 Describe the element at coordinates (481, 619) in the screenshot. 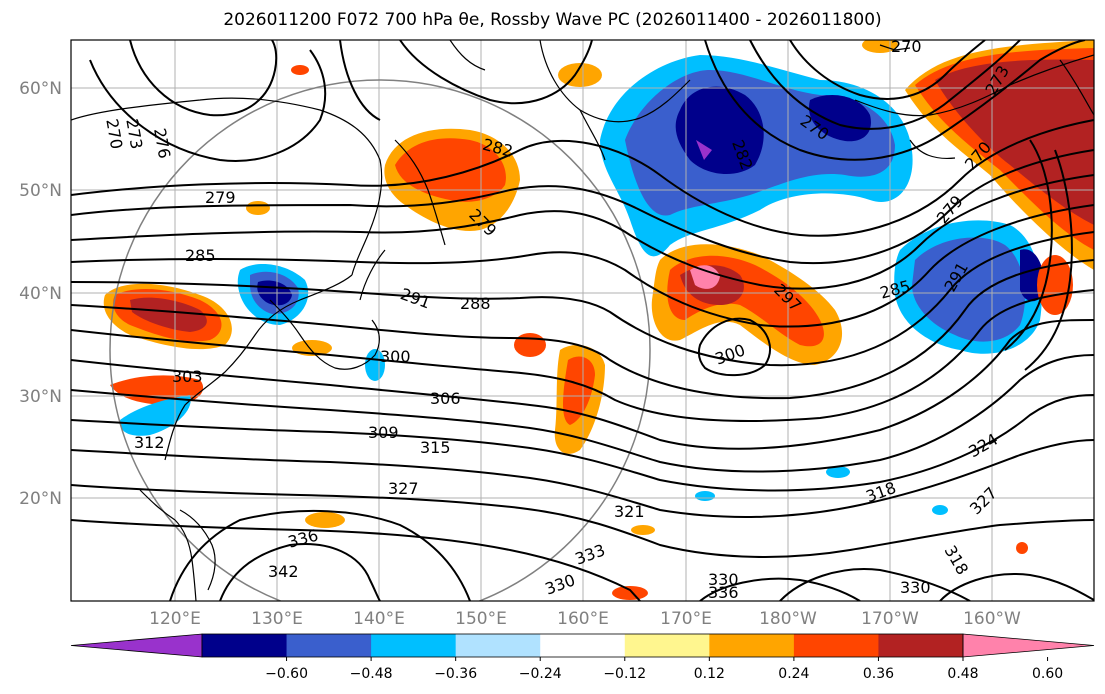

I see `lon-tick-label: 150°E` at that location.